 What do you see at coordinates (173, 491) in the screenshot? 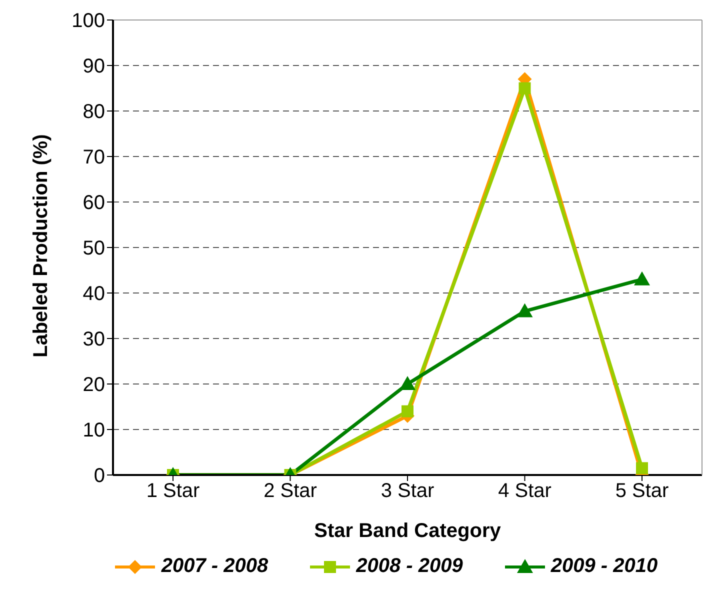
I see `x-tick-label: 1 Star` at bounding box center [173, 491].